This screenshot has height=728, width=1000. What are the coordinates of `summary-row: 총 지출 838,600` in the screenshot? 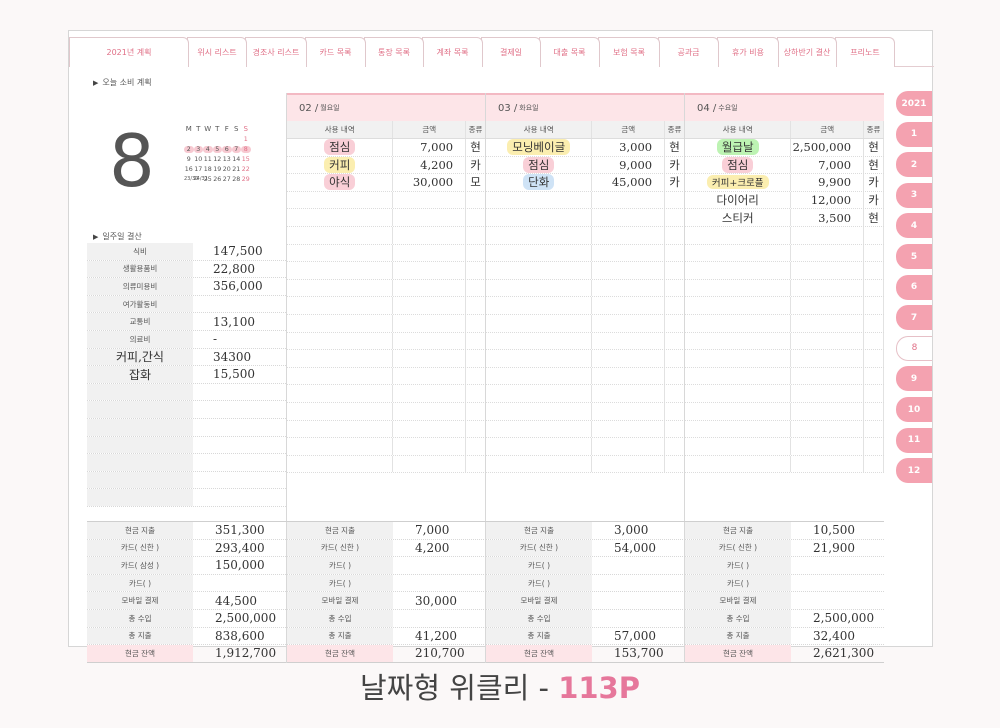 It's located at (186, 636).